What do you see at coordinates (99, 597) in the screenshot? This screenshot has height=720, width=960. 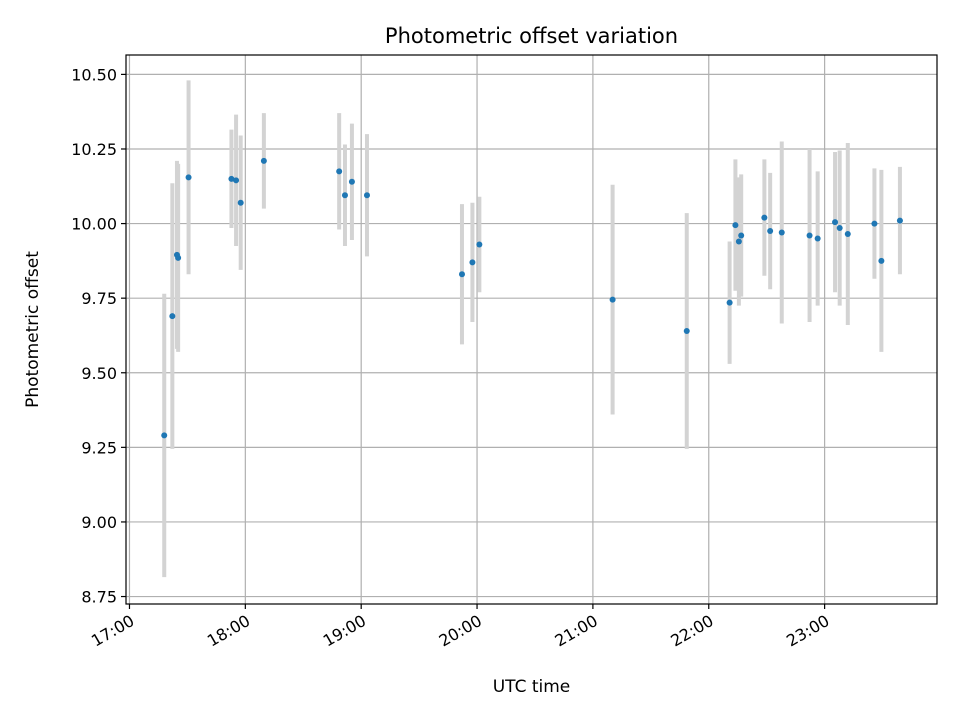 I see `y-tick-label: 8.75` at bounding box center [99, 597].